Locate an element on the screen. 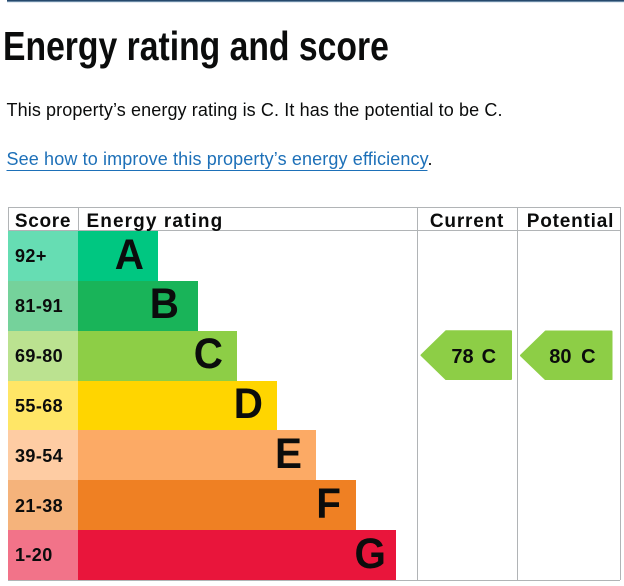  svg-text: 80 is located at coordinates (560, 357).